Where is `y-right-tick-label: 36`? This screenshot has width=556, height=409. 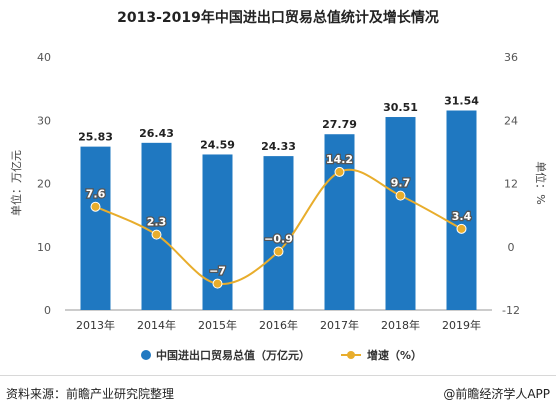
y-right-tick-label: 36 is located at coordinates (511, 57).